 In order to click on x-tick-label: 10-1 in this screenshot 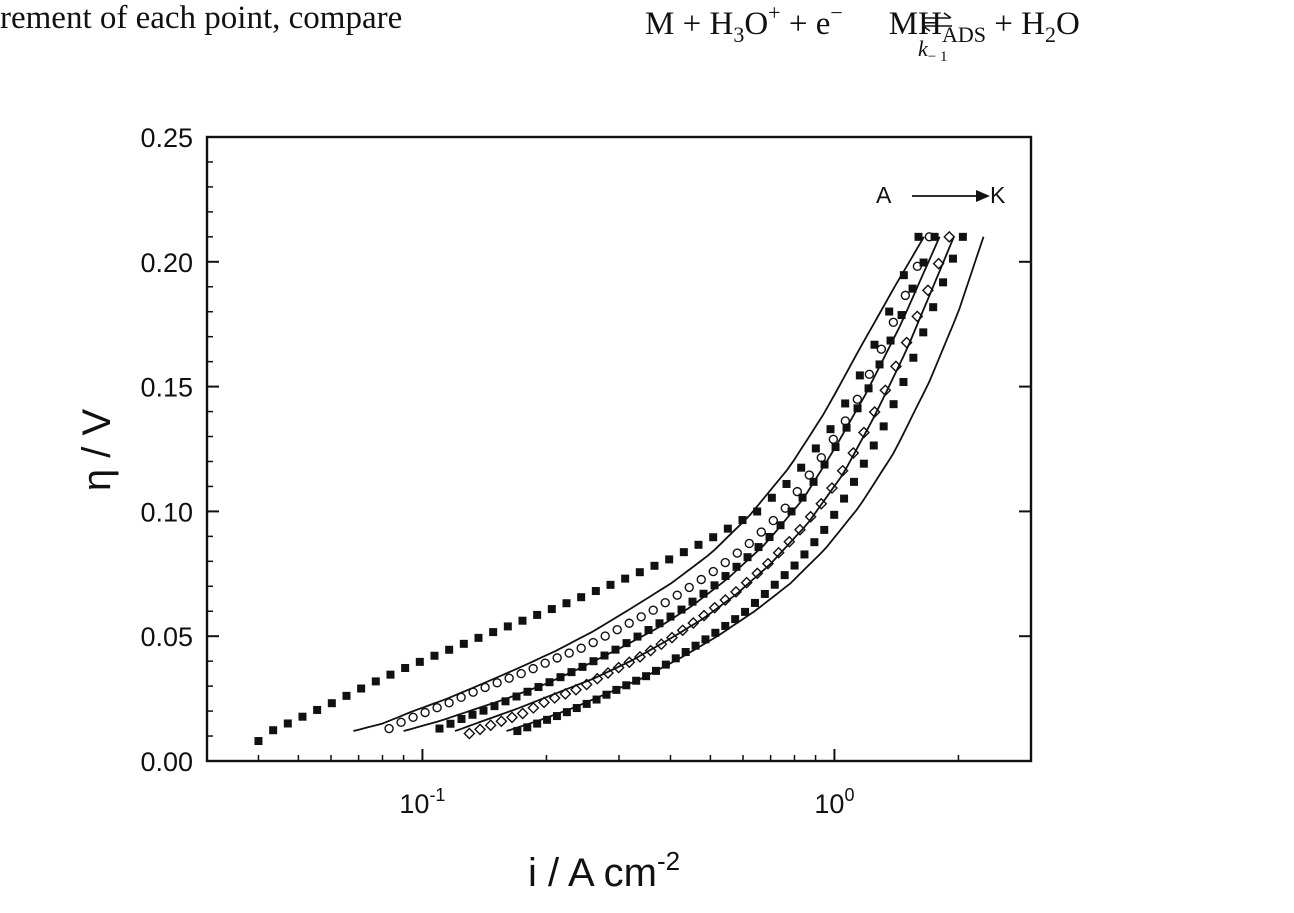, I will do `click(422, 802)`.